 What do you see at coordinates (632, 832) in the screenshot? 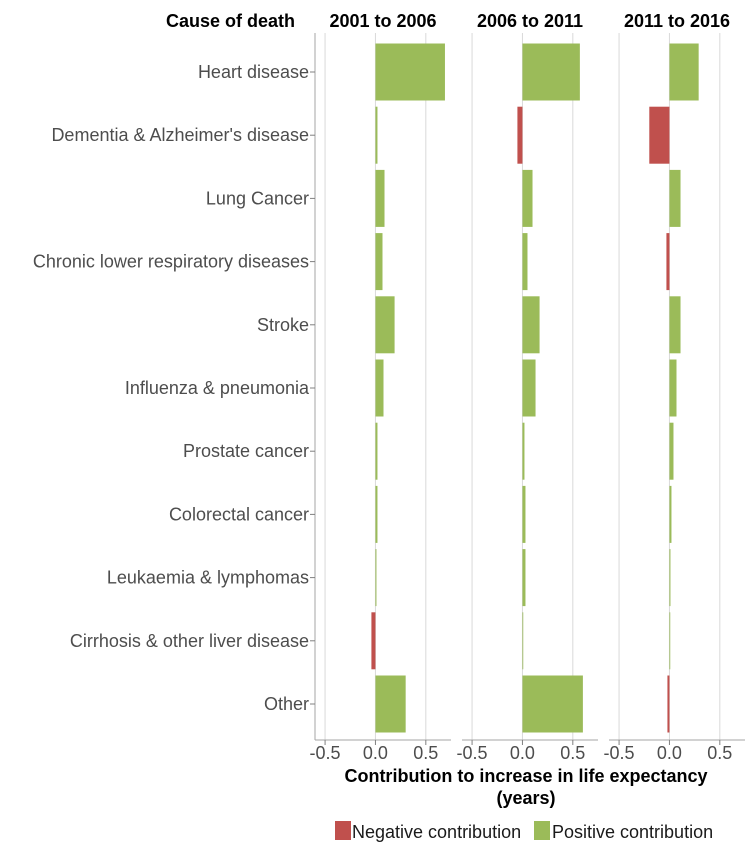
I see `legend-label-positive: Positive contribution` at bounding box center [632, 832].